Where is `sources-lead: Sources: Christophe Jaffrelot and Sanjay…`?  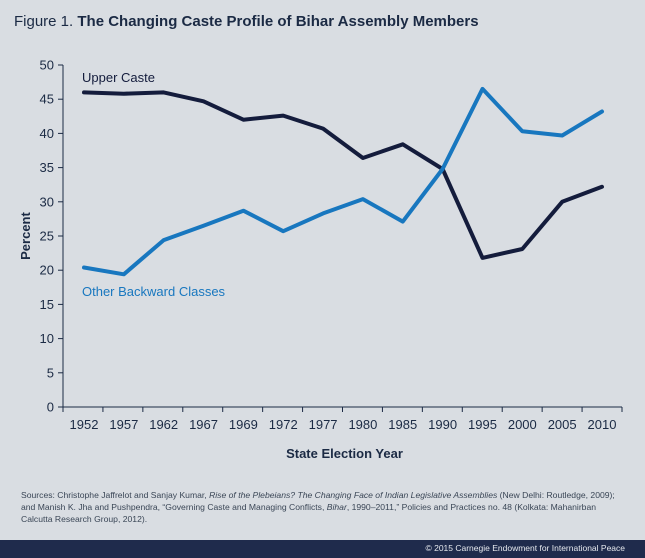 sources-lead: Sources: Christophe Jaffrelot and Sanjay… is located at coordinates (115, 495).